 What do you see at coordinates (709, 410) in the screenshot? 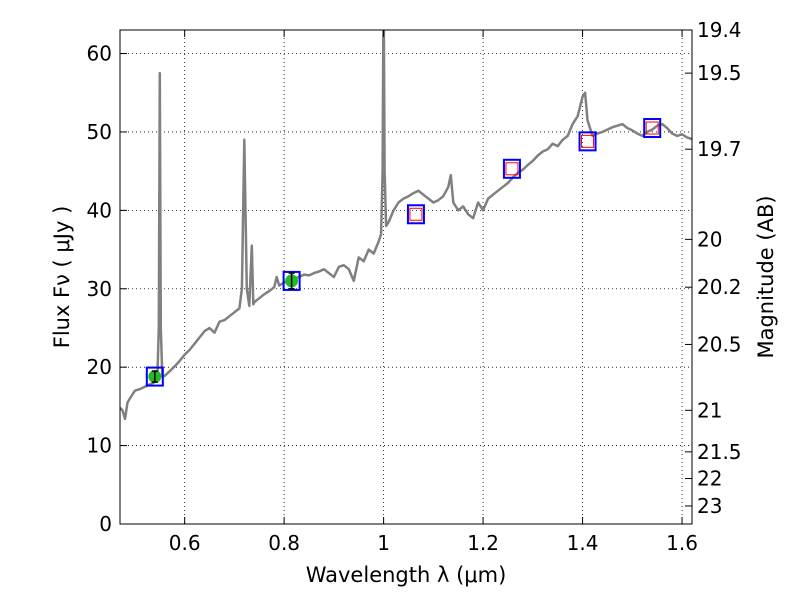
I see `mag-tick-label: 21` at bounding box center [709, 410].